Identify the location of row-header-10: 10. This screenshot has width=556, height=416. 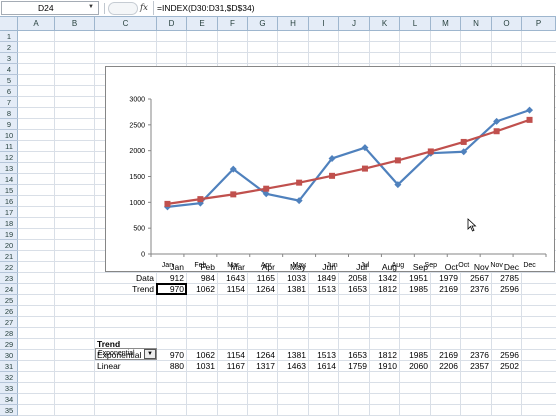
(9, 135).